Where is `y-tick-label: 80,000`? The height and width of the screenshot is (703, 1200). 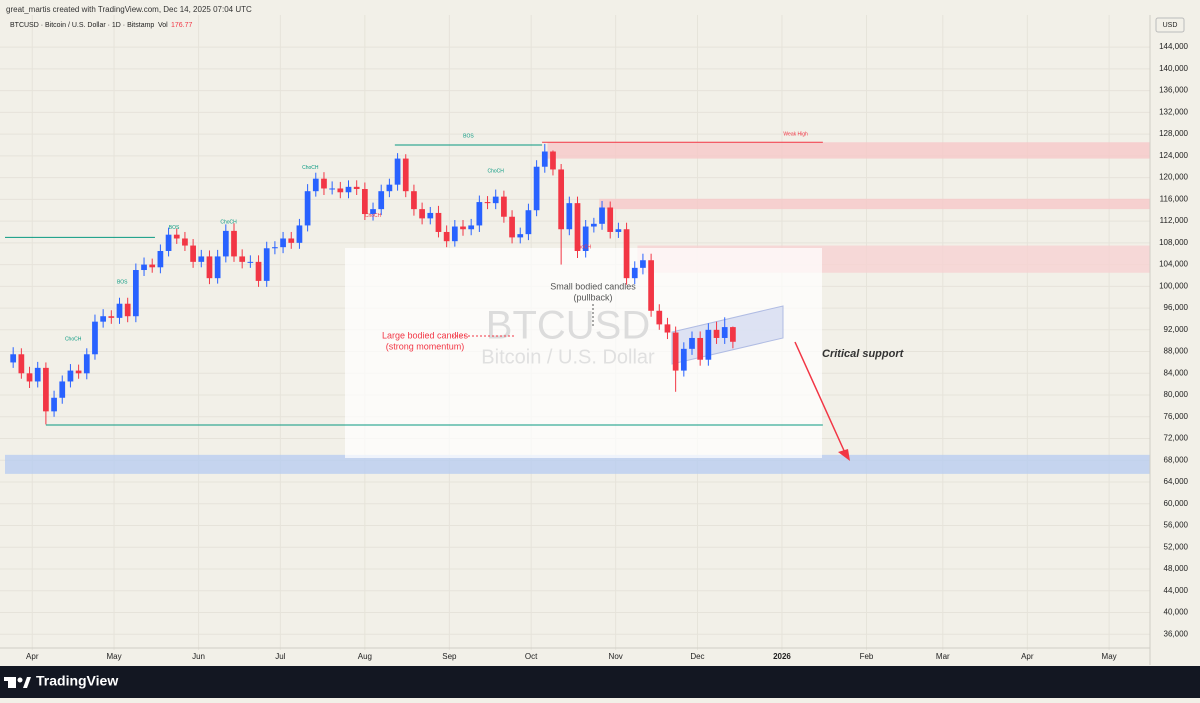
y-tick-label: 80,000 is located at coordinates (1176, 394).